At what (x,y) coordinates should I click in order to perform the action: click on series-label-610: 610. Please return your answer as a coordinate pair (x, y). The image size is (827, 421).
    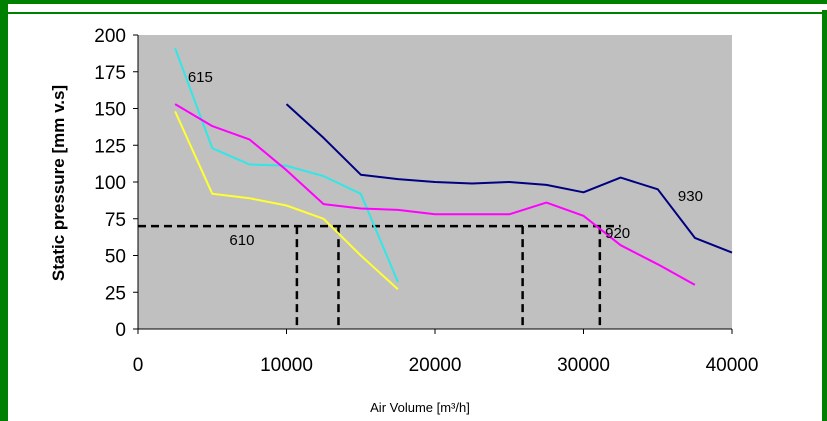
    Looking at the image, I should click on (241, 240).